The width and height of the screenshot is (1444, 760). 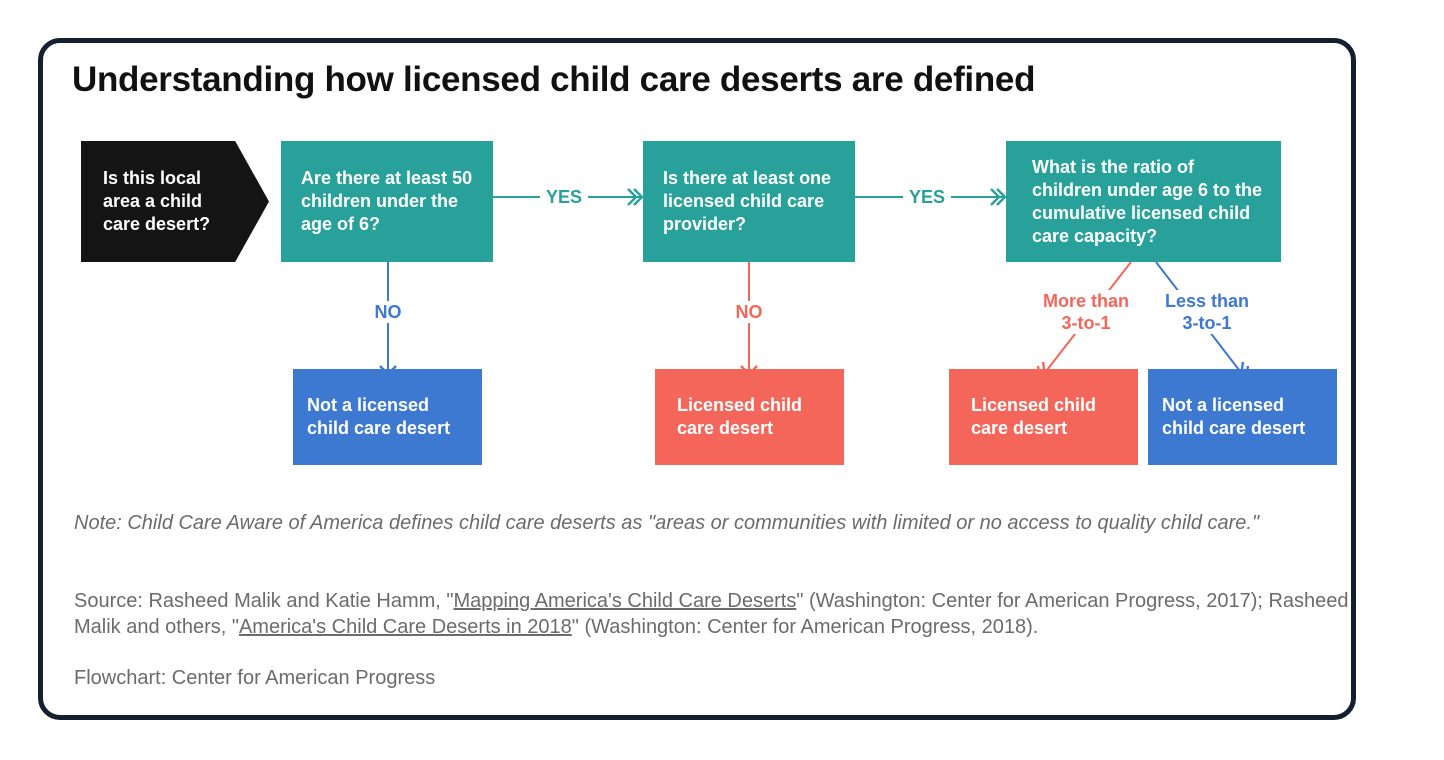 I want to click on outcome-desert-2: Licensed child care desert, so click(x=1043, y=417).